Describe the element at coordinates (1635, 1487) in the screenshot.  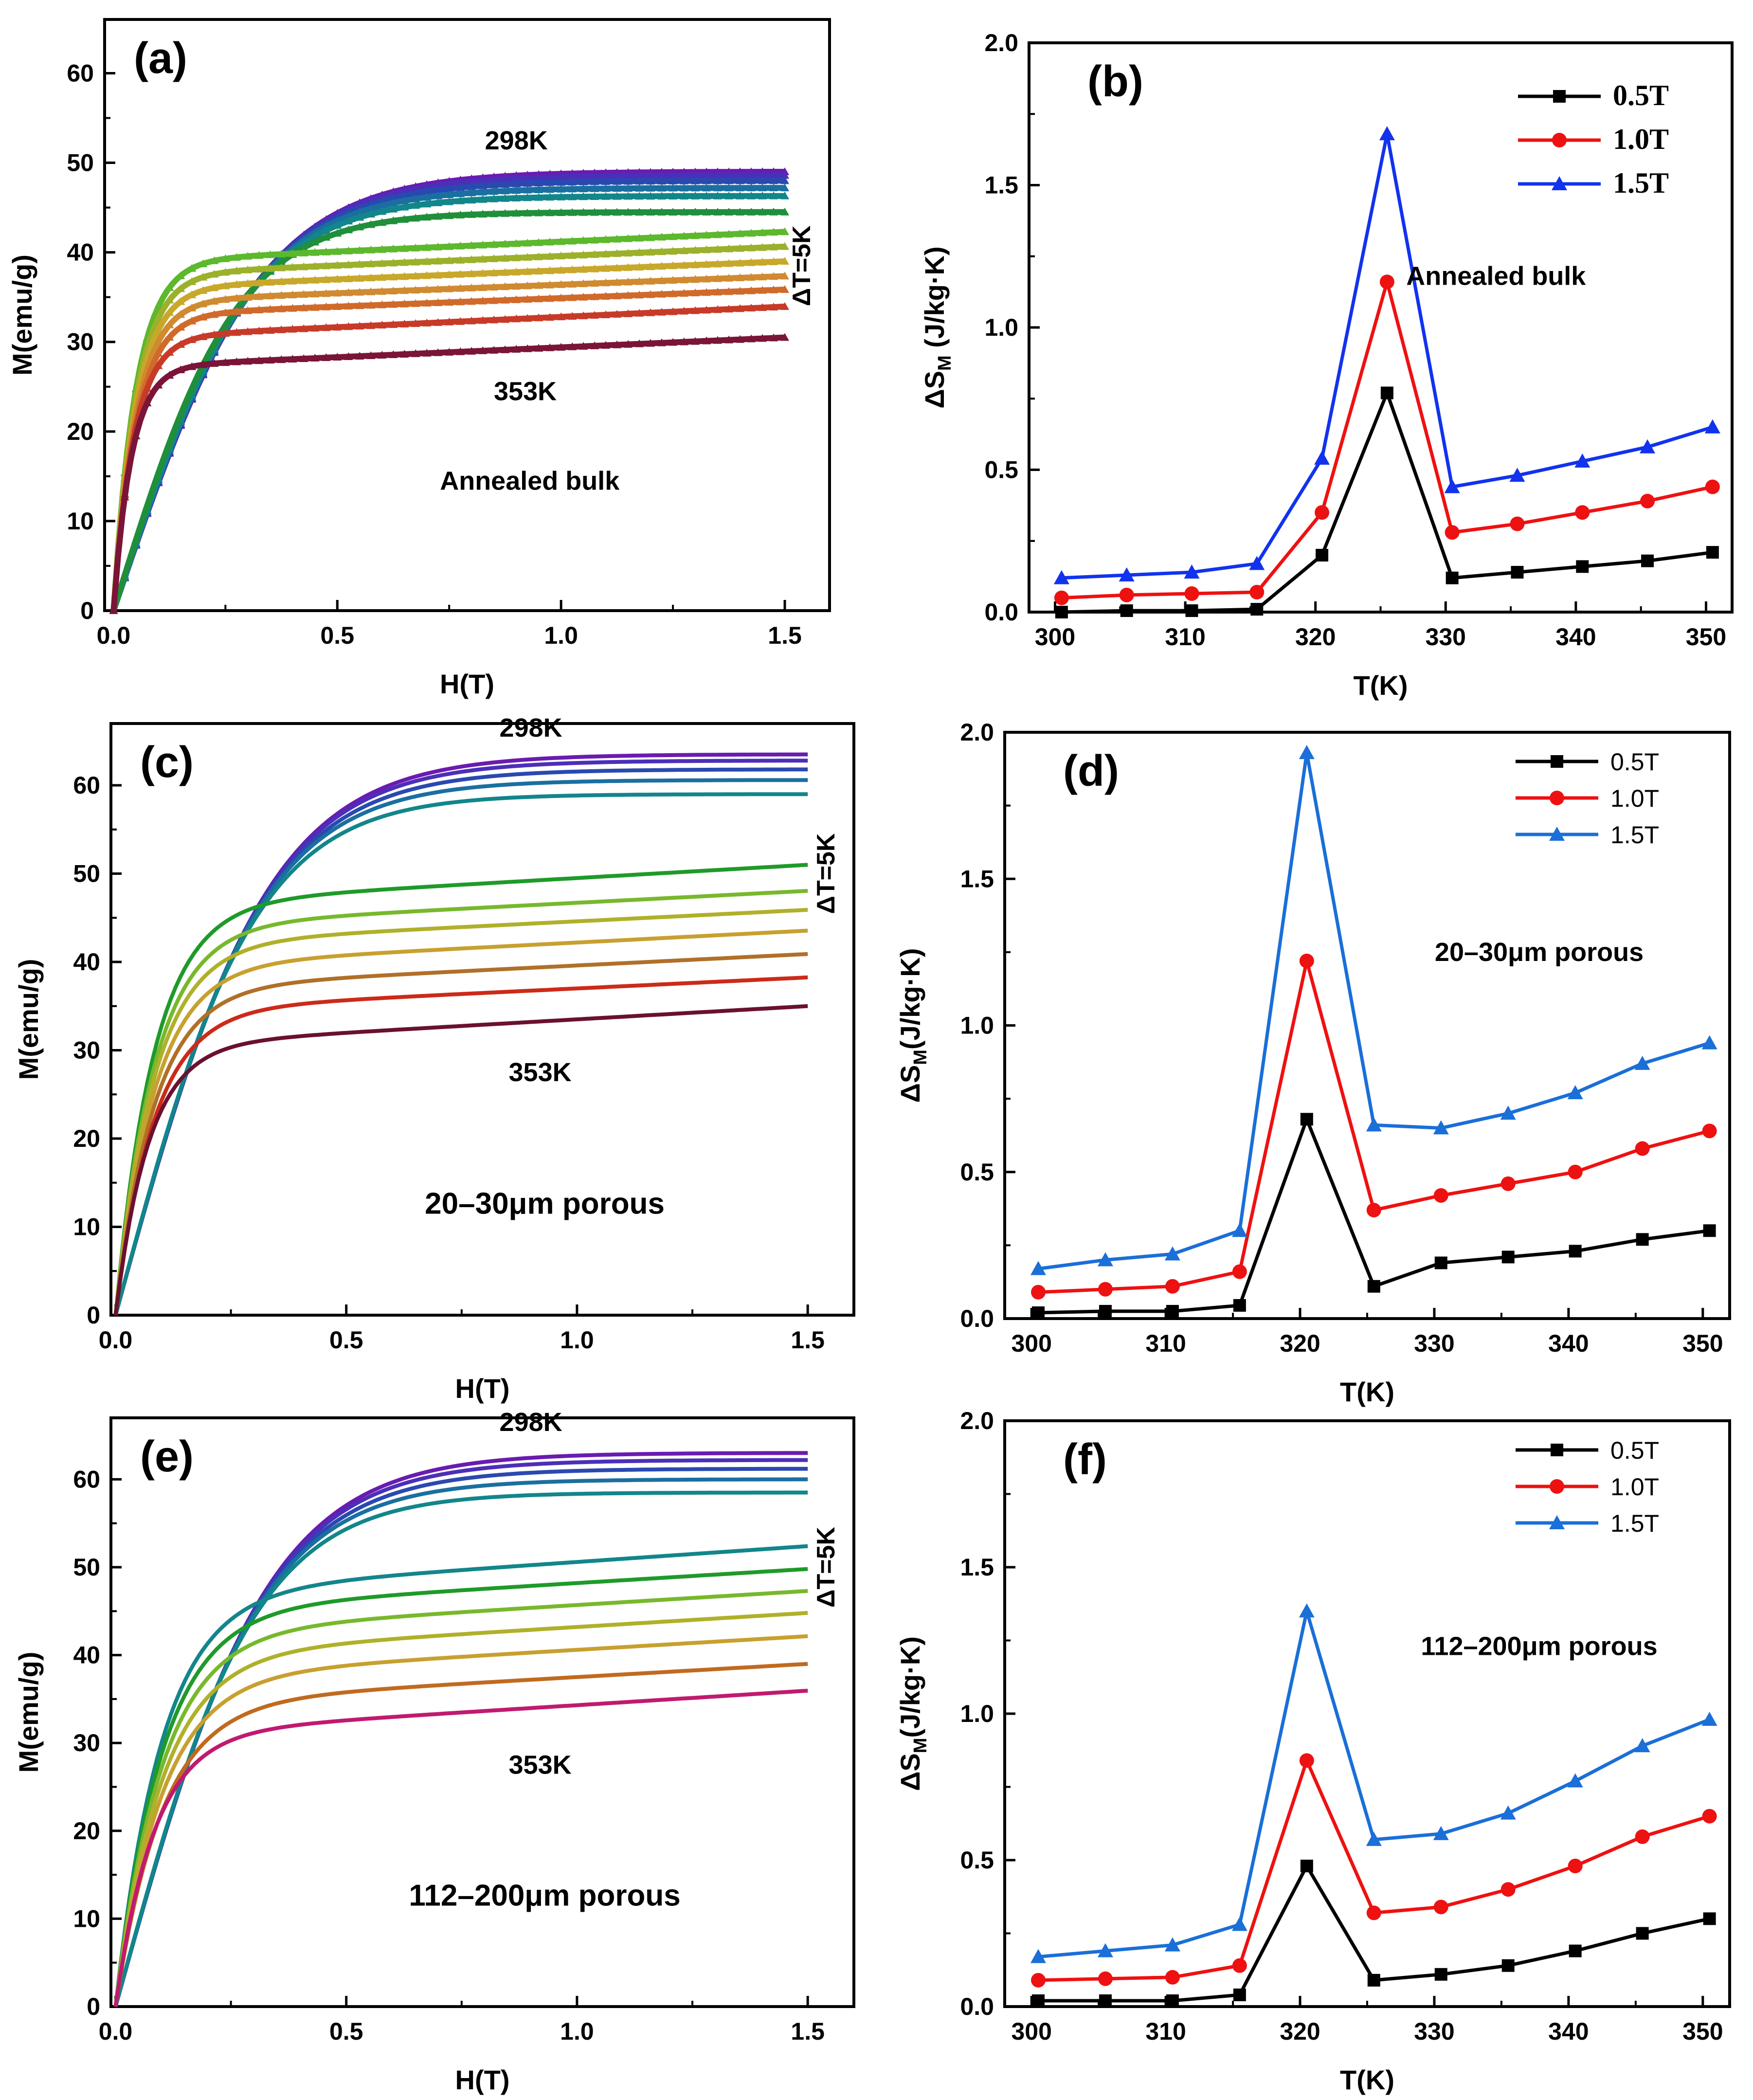
I see `legend-label: 1.0T` at that location.